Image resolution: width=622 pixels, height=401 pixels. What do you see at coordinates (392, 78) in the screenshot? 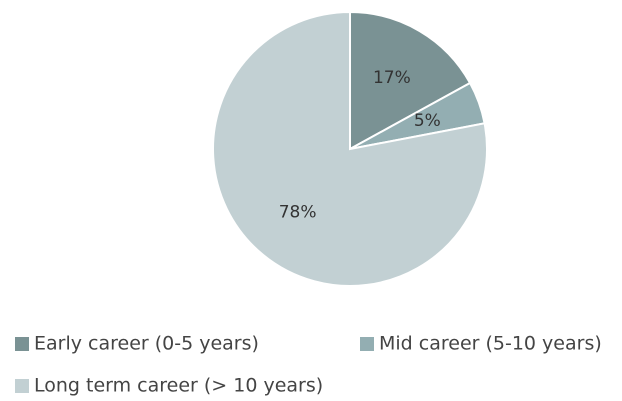
I see `slice-label: 17%` at bounding box center [392, 78].